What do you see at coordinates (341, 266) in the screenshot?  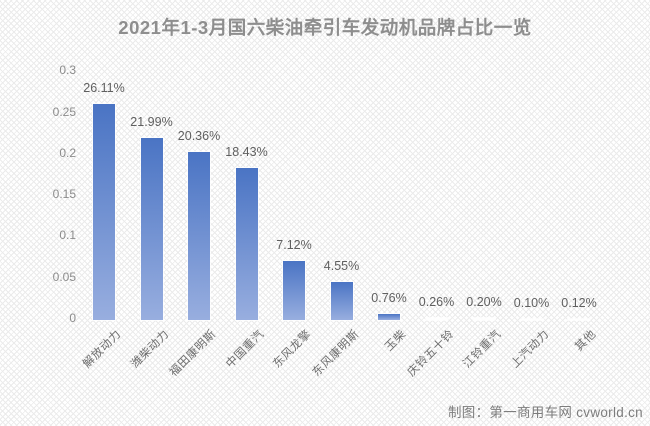 I see `bar-value-label: 4.55%` at bounding box center [341, 266].